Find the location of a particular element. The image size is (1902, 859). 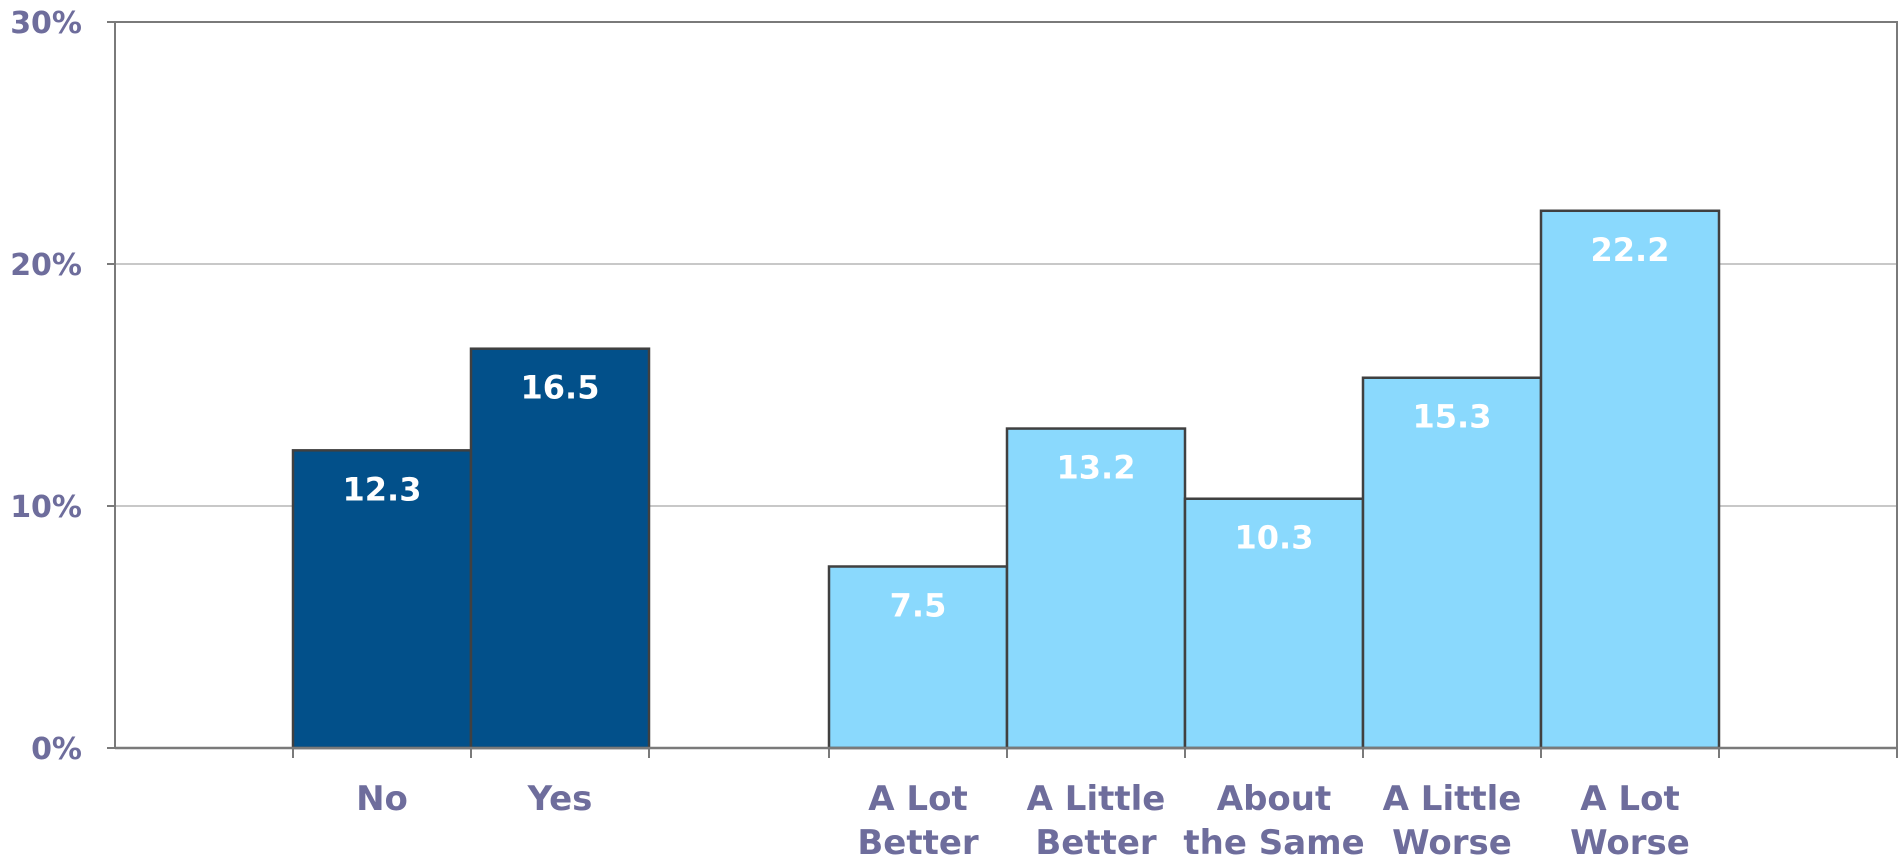

data-label: 10.3 is located at coordinates (1274, 538).